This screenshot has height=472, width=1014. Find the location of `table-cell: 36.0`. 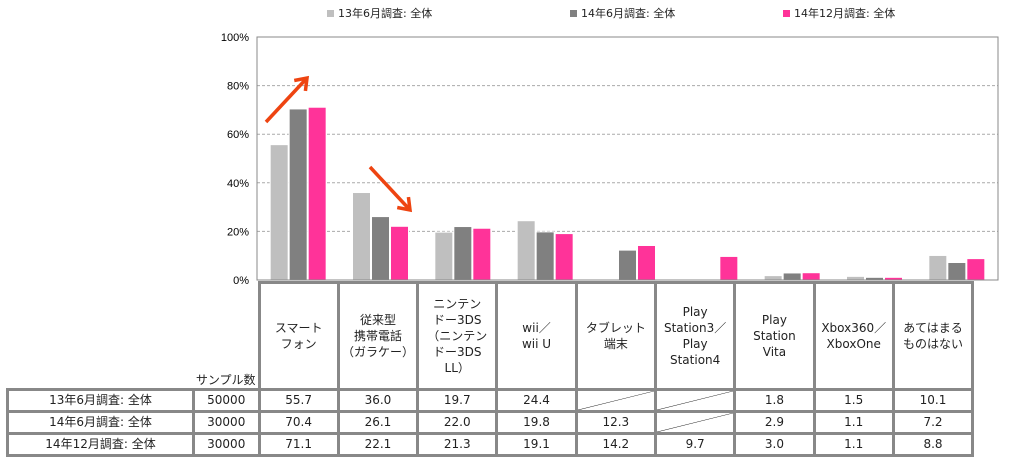

table-cell: 36.0 is located at coordinates (378, 400).